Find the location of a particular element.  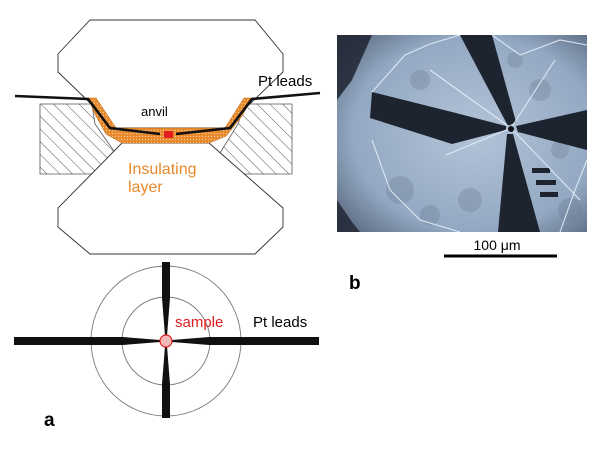

pt-lead-right is located at coordinates (248, 113).